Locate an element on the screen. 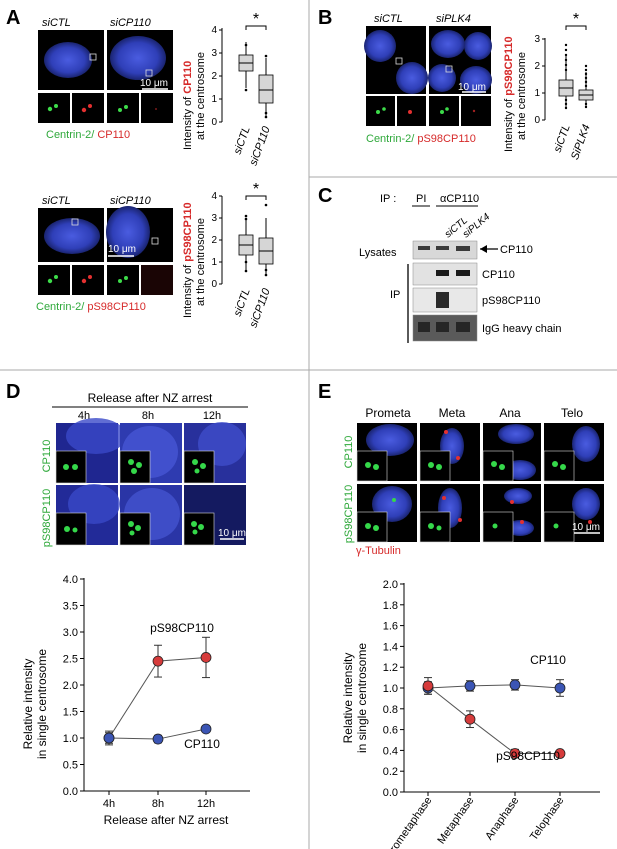 The image size is (617, 849). d-xlabel: Release after NZ arrest is located at coordinates (166, 820).